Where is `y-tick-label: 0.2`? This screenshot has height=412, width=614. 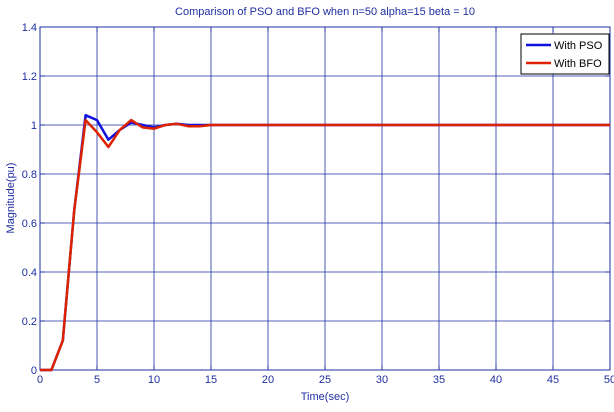 y-tick-label: 0.2 is located at coordinates (29, 322).